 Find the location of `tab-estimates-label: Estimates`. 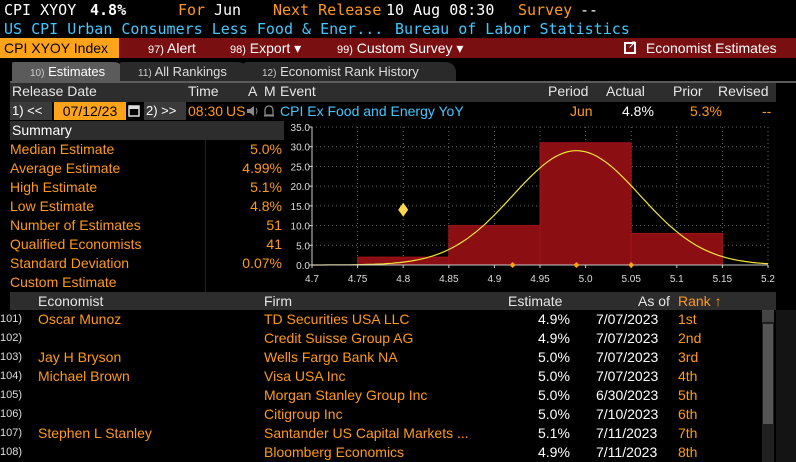

tab-estimates-label: Estimates is located at coordinates (77, 71).